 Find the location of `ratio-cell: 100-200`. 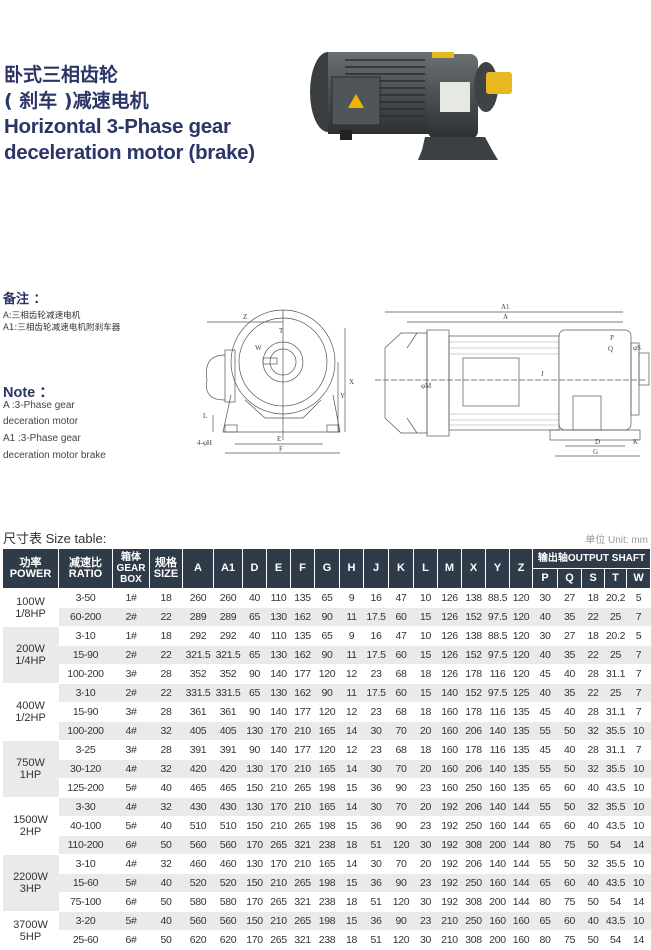

ratio-cell: 100-200 is located at coordinates (85, 731).